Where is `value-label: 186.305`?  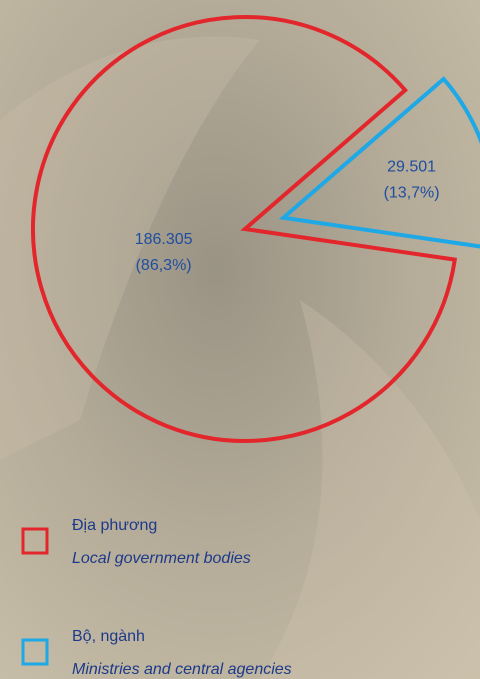 value-label: 186.305 is located at coordinates (164, 239).